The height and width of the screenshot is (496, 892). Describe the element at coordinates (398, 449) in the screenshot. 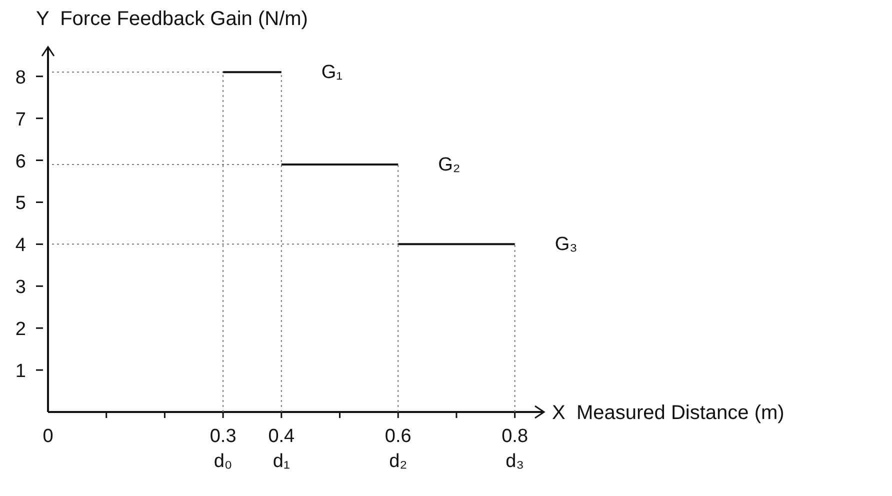

I see `x-tick-label: 0.6 d₂` at that location.